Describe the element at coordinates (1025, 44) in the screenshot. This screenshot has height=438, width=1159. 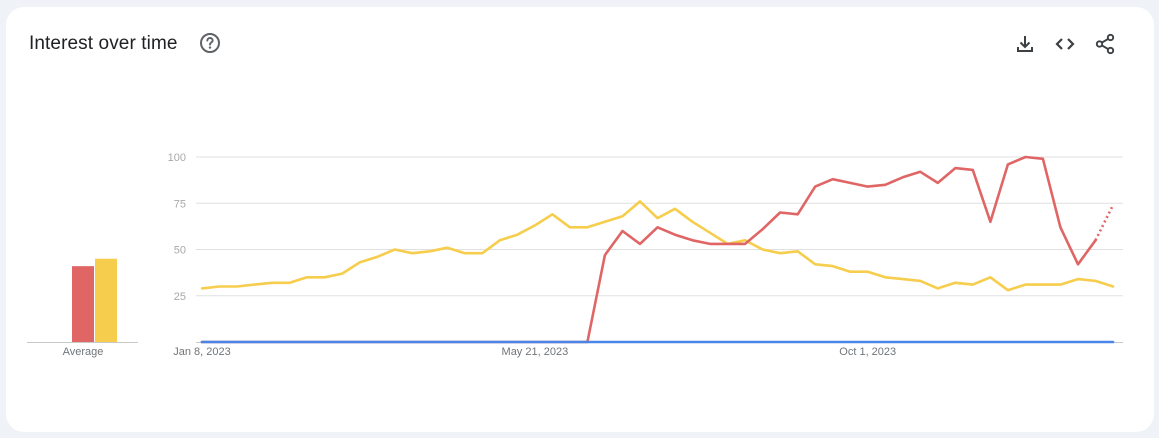
I see `download-icon` at that location.